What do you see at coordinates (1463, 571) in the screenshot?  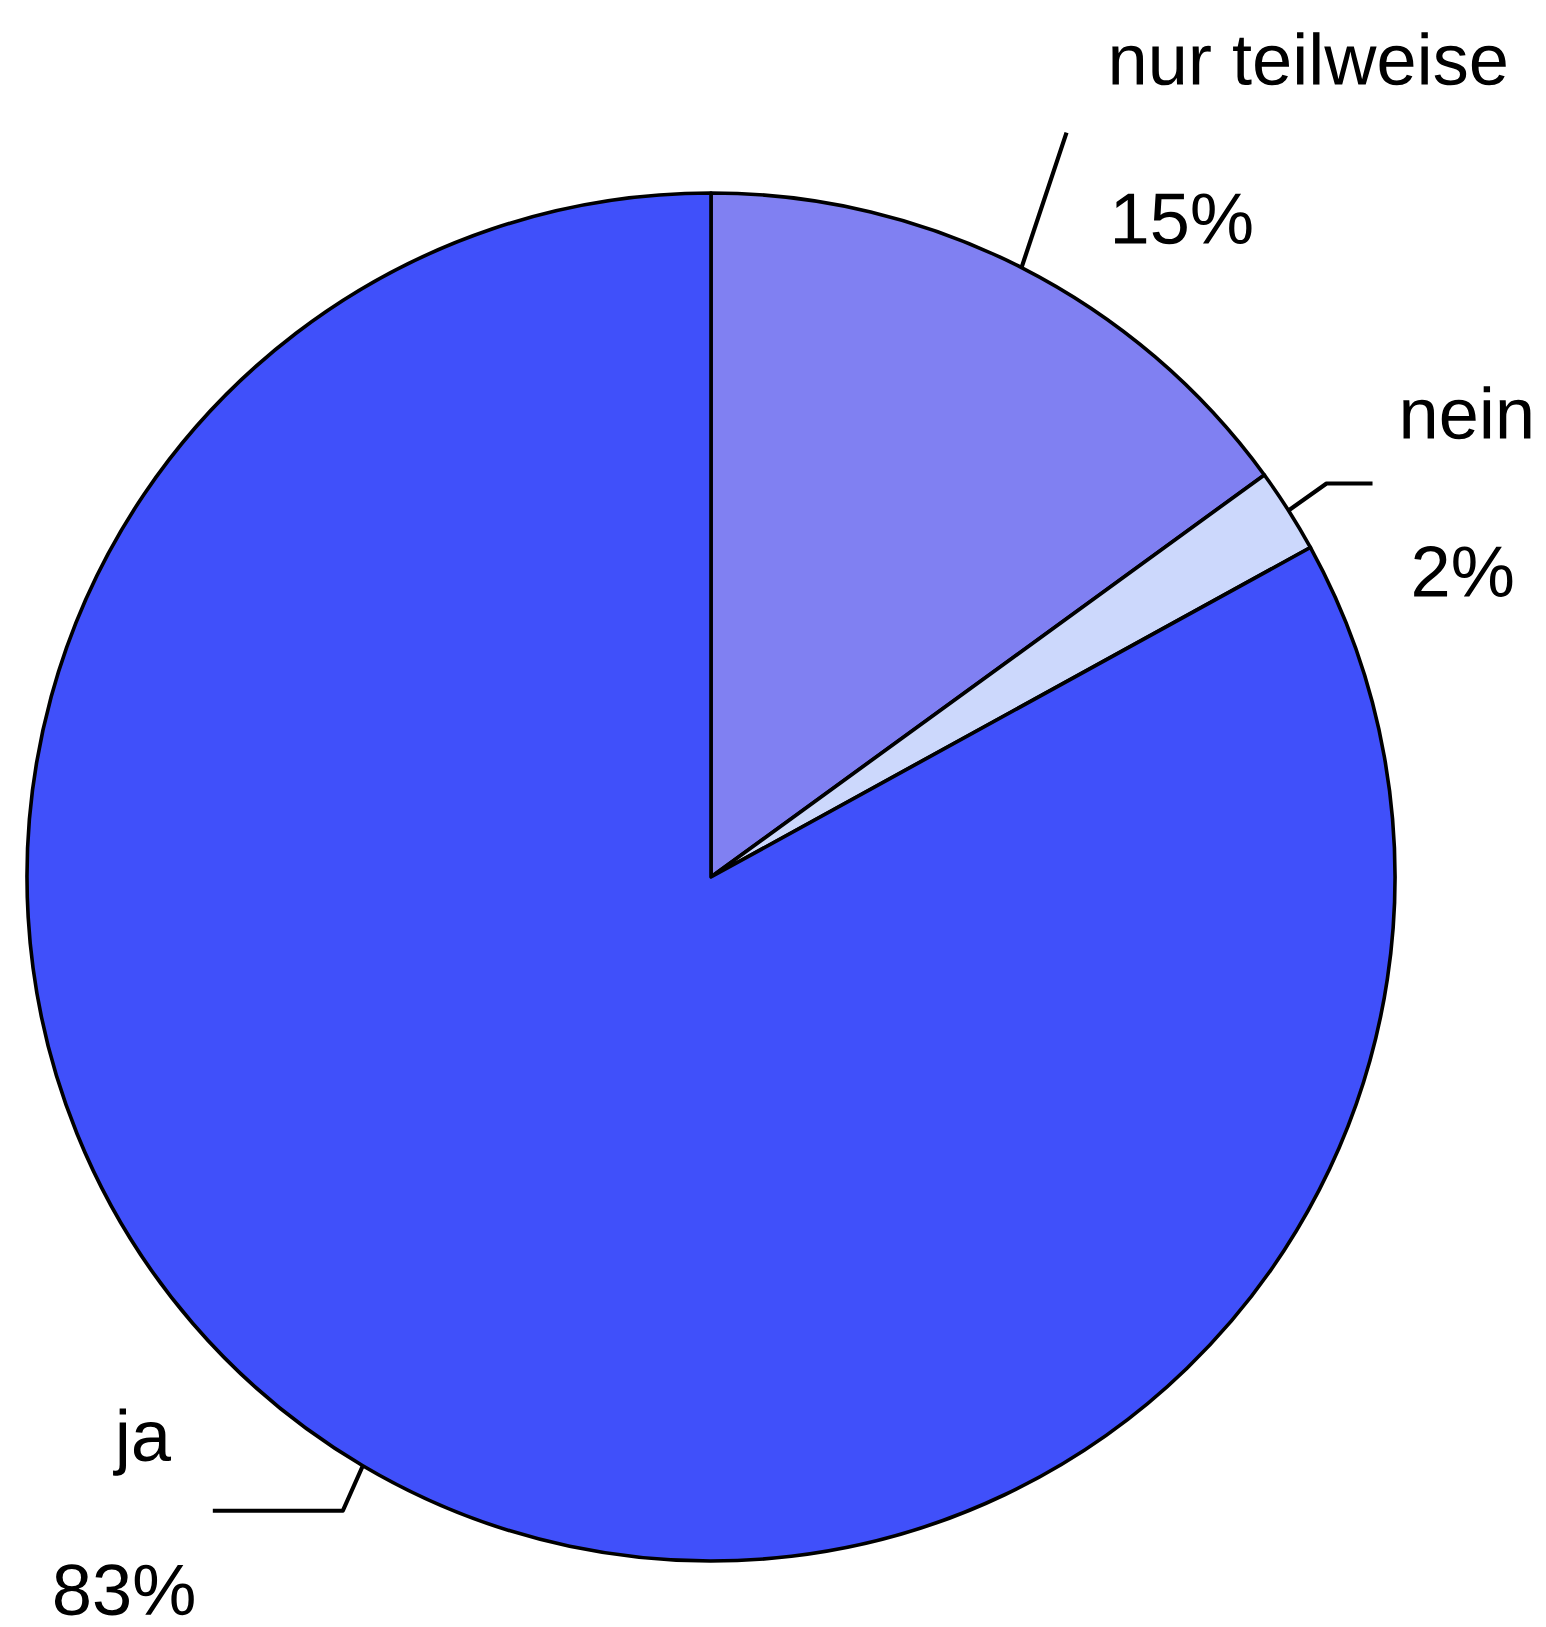 I see `data-label: 2%` at bounding box center [1463, 571].